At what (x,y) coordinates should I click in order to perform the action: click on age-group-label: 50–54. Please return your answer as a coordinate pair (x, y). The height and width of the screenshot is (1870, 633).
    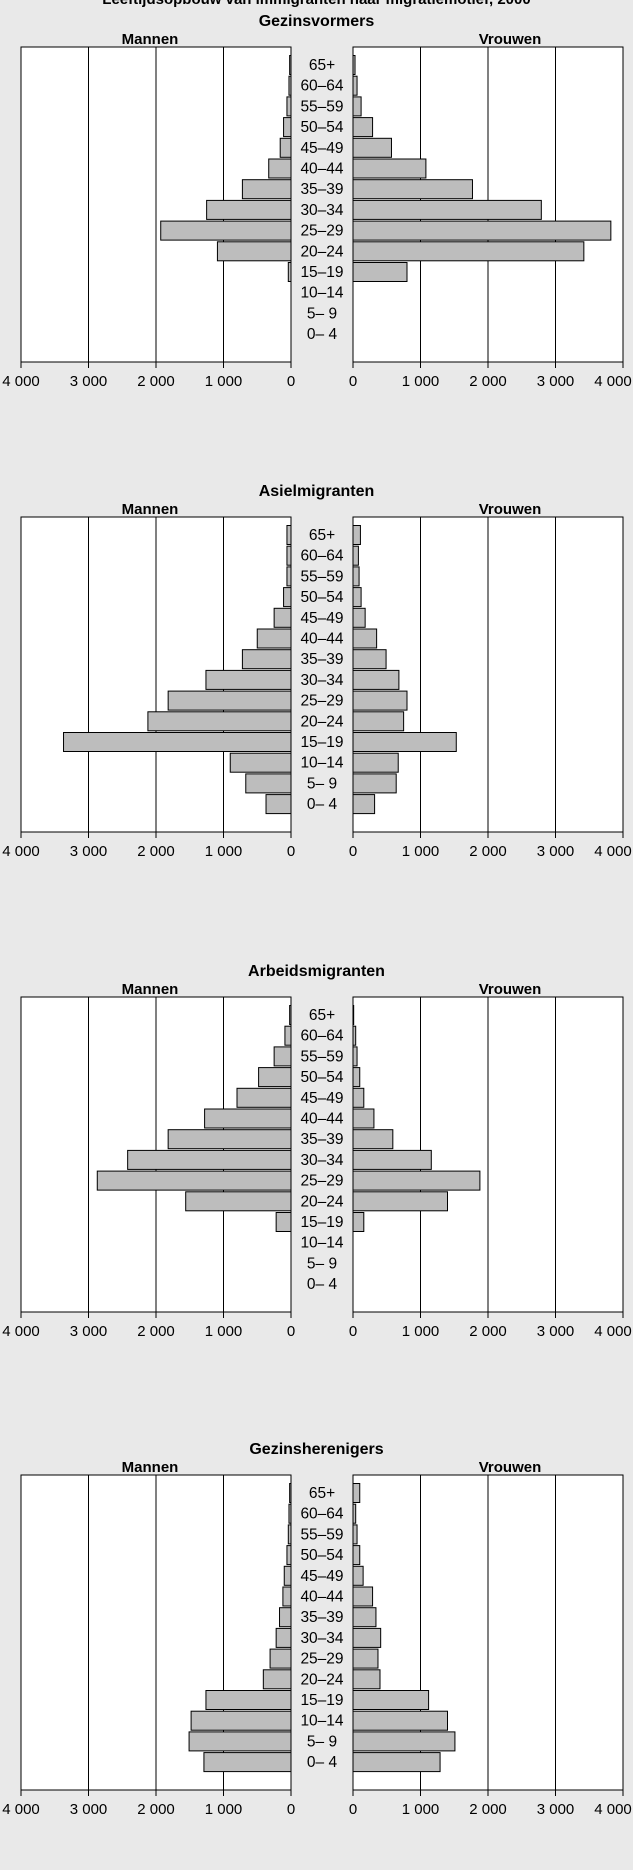
    Looking at the image, I should click on (321, 127).